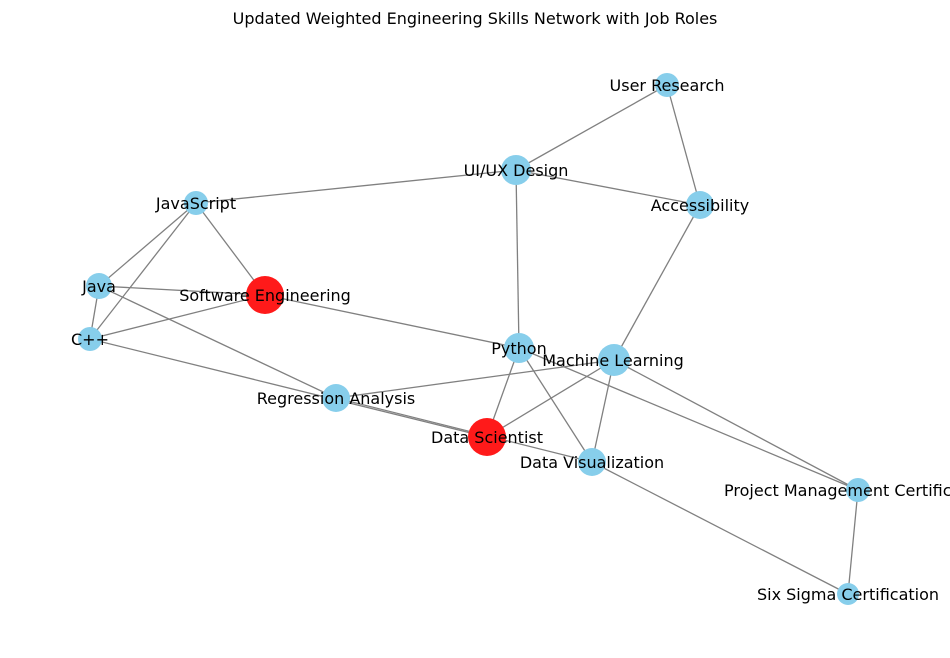 This screenshot has width=950, height=658. I want to click on node-six-sigma, so click(848, 594).